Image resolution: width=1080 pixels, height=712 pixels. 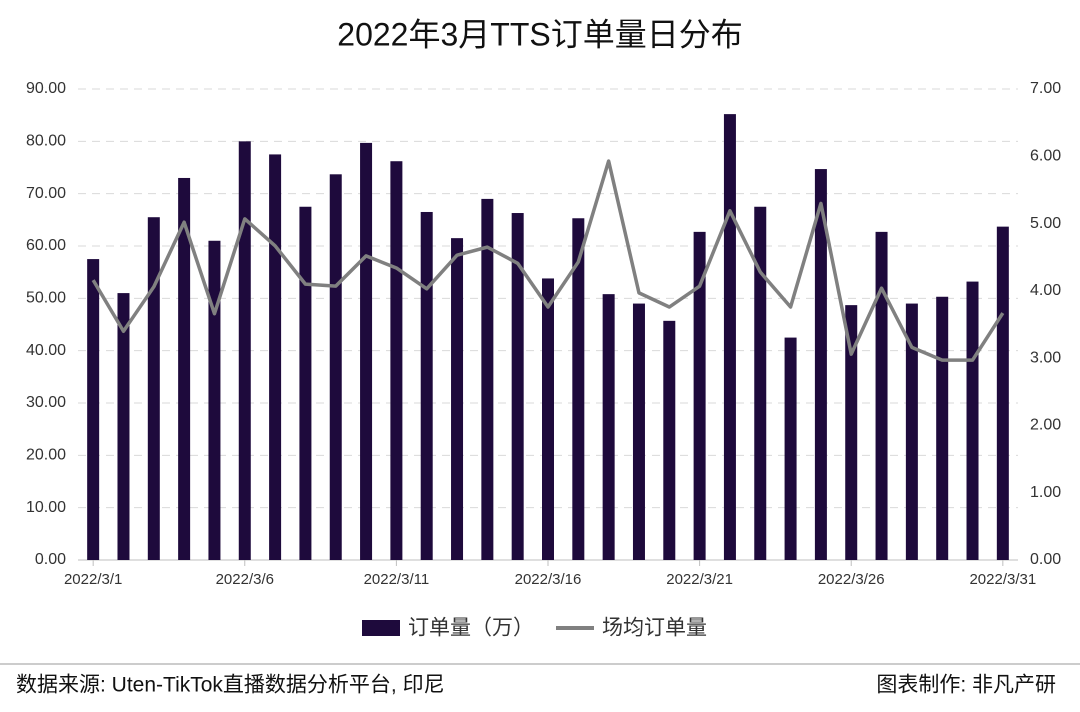 What do you see at coordinates (1045, 559) in the screenshot?
I see `y2-tick-label: 0.00` at bounding box center [1045, 559].